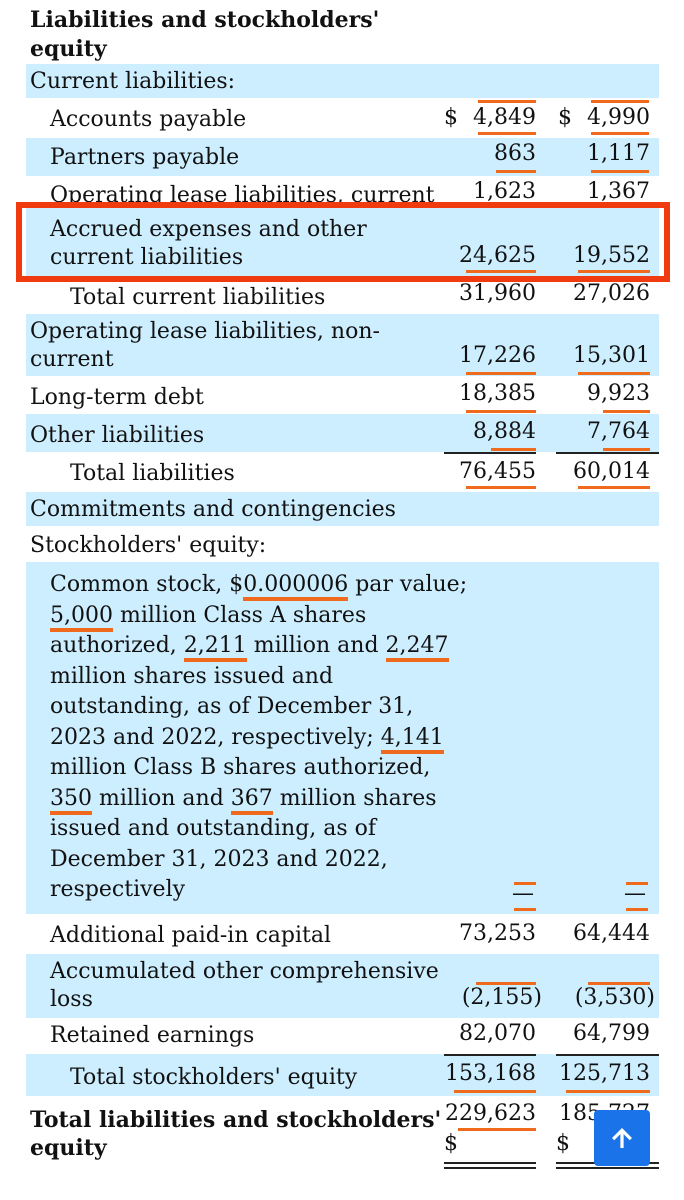  Describe the element at coordinates (191, 935) in the screenshot. I see `apic-label: Additional paid-in capital` at that location.